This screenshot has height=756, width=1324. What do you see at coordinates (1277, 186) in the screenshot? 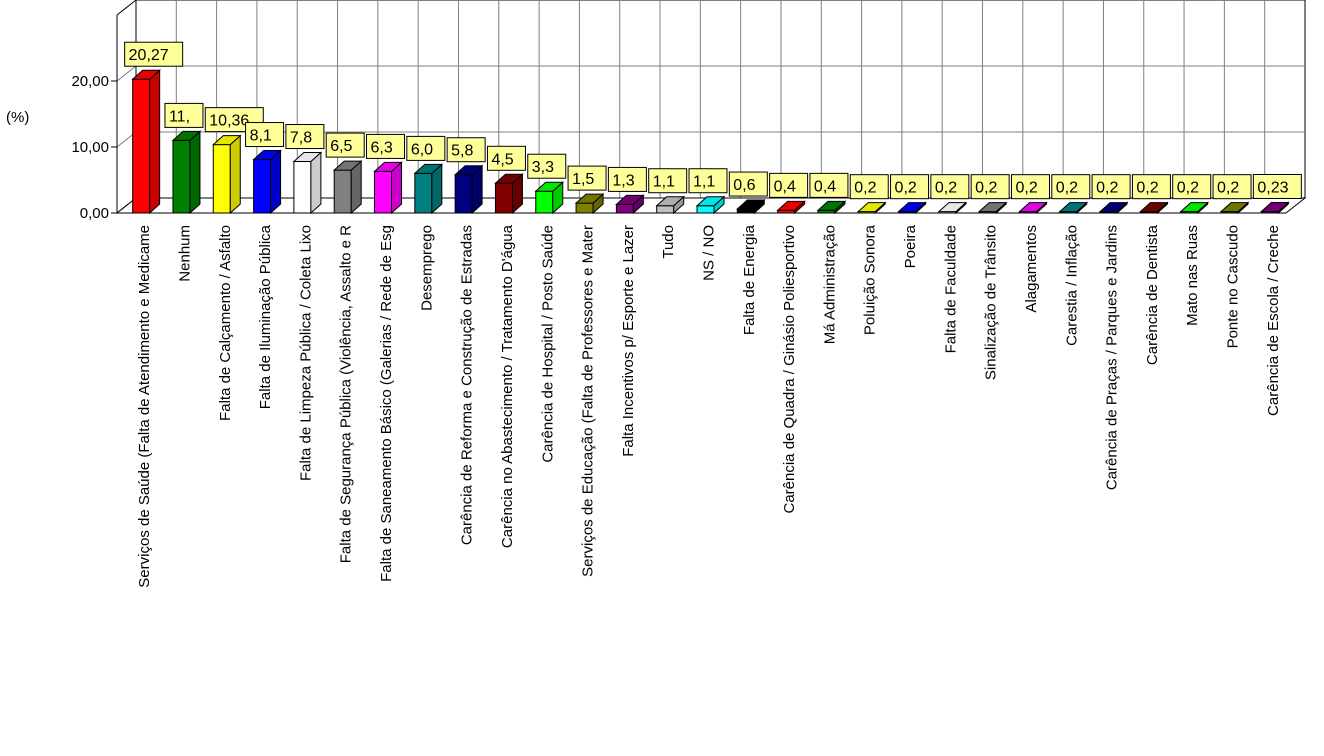
I see `data-label: 0,23` at bounding box center [1277, 186].